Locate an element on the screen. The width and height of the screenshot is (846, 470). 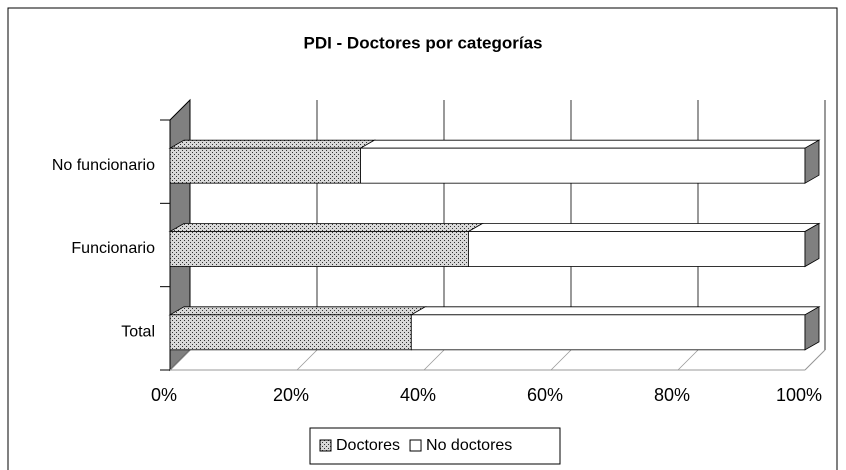
legend-label: Doctores is located at coordinates (368, 445).